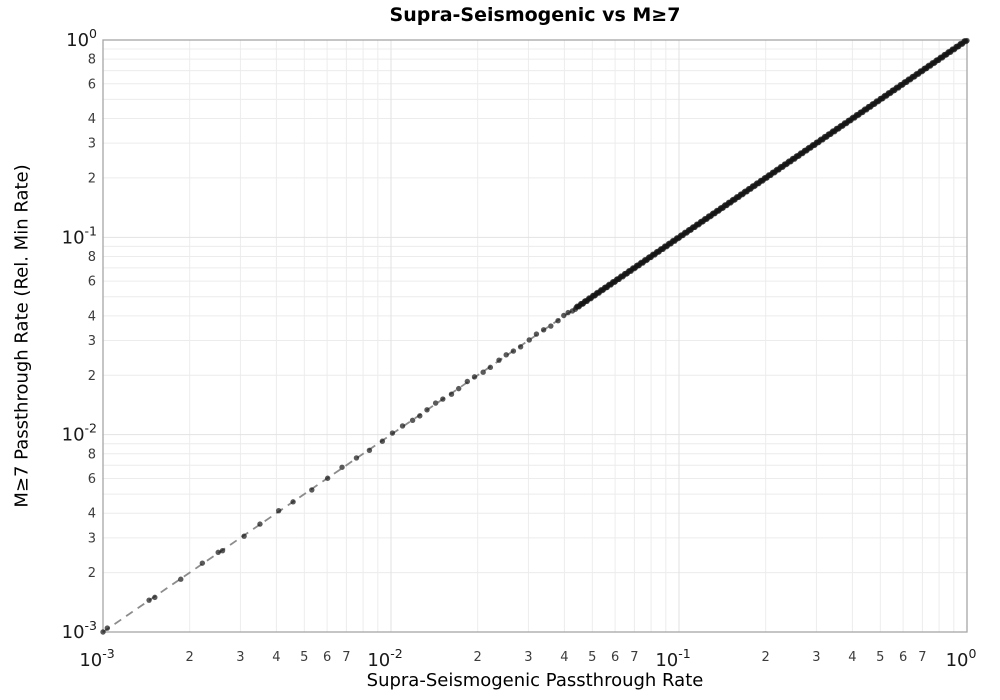 This screenshot has width=1000, height=700. What do you see at coordinates (384, 658) in the screenshot?
I see `x-major-tick-label: 10⁻²` at bounding box center [384, 658].